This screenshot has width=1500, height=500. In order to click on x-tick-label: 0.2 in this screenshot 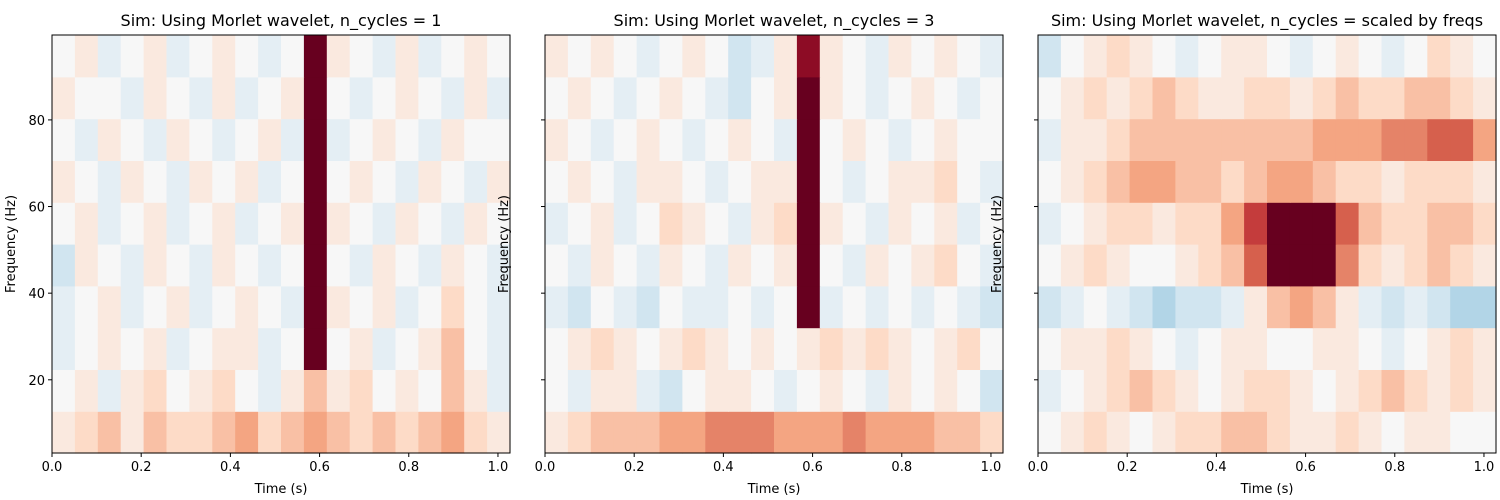, I will do `click(1127, 467)`.